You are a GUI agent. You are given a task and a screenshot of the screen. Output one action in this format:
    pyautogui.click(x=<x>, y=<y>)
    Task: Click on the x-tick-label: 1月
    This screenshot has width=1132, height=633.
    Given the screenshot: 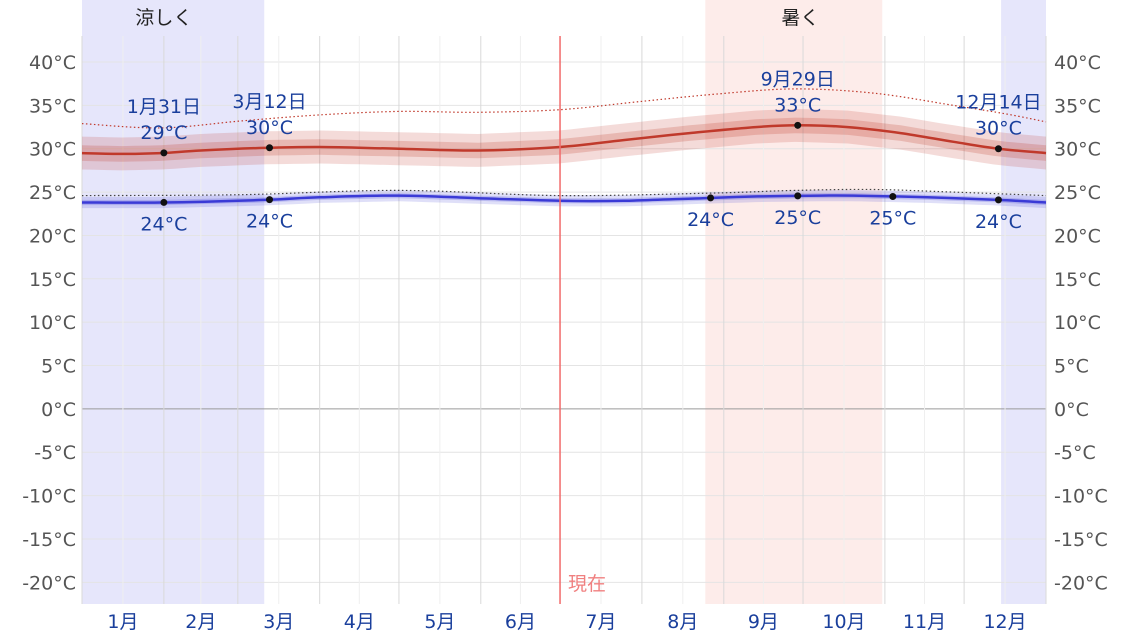 What is the action you would take?
    pyautogui.click(x=122, y=622)
    